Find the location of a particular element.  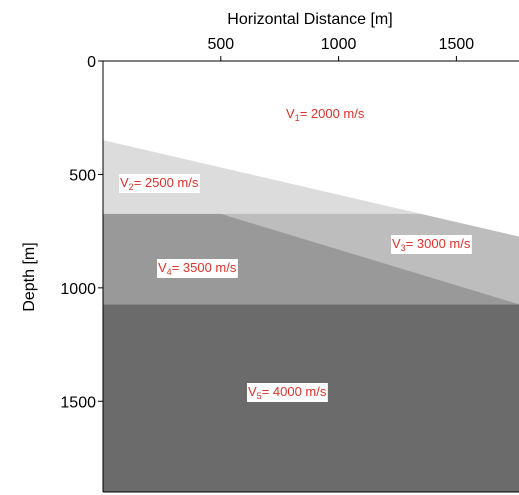

label-text: = 4000 m/s is located at coordinates (294, 391).